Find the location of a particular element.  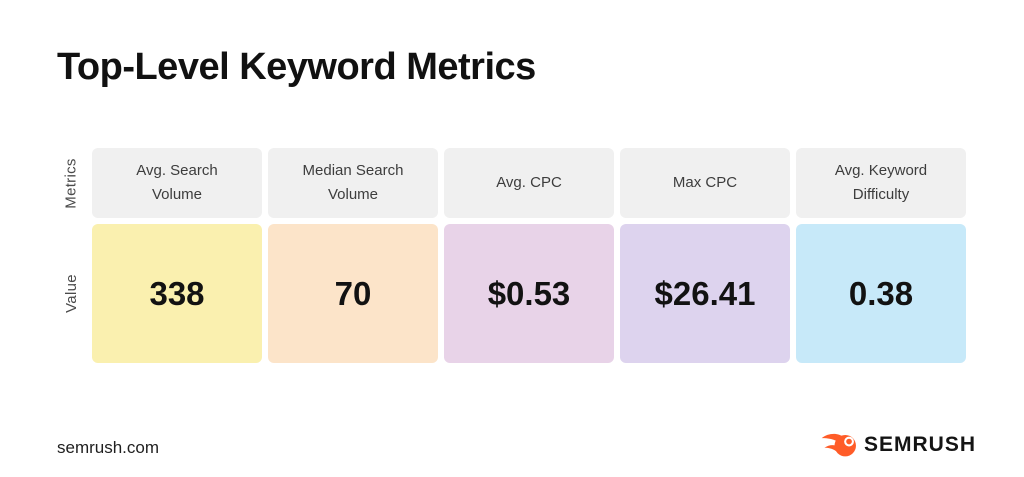

value-cell-max-cpc: $26.41 is located at coordinates (705, 293).